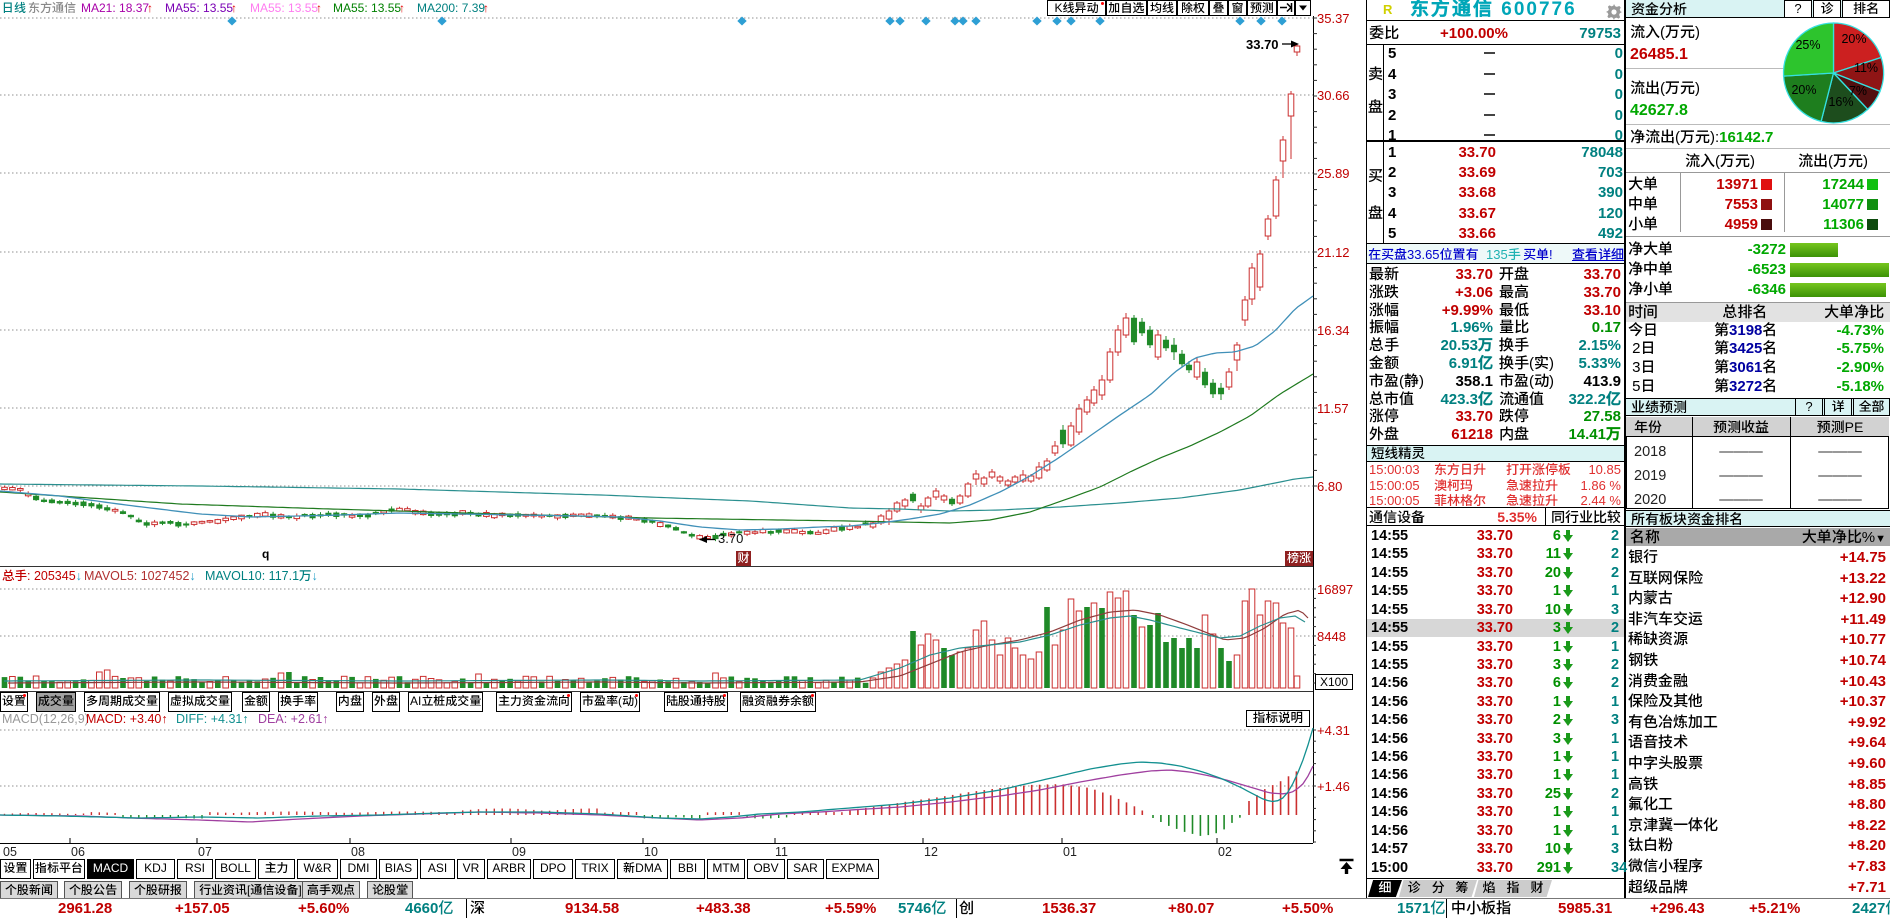 The image size is (1890, 918). I want to click on svg-text: 11%, so click(1866, 68).